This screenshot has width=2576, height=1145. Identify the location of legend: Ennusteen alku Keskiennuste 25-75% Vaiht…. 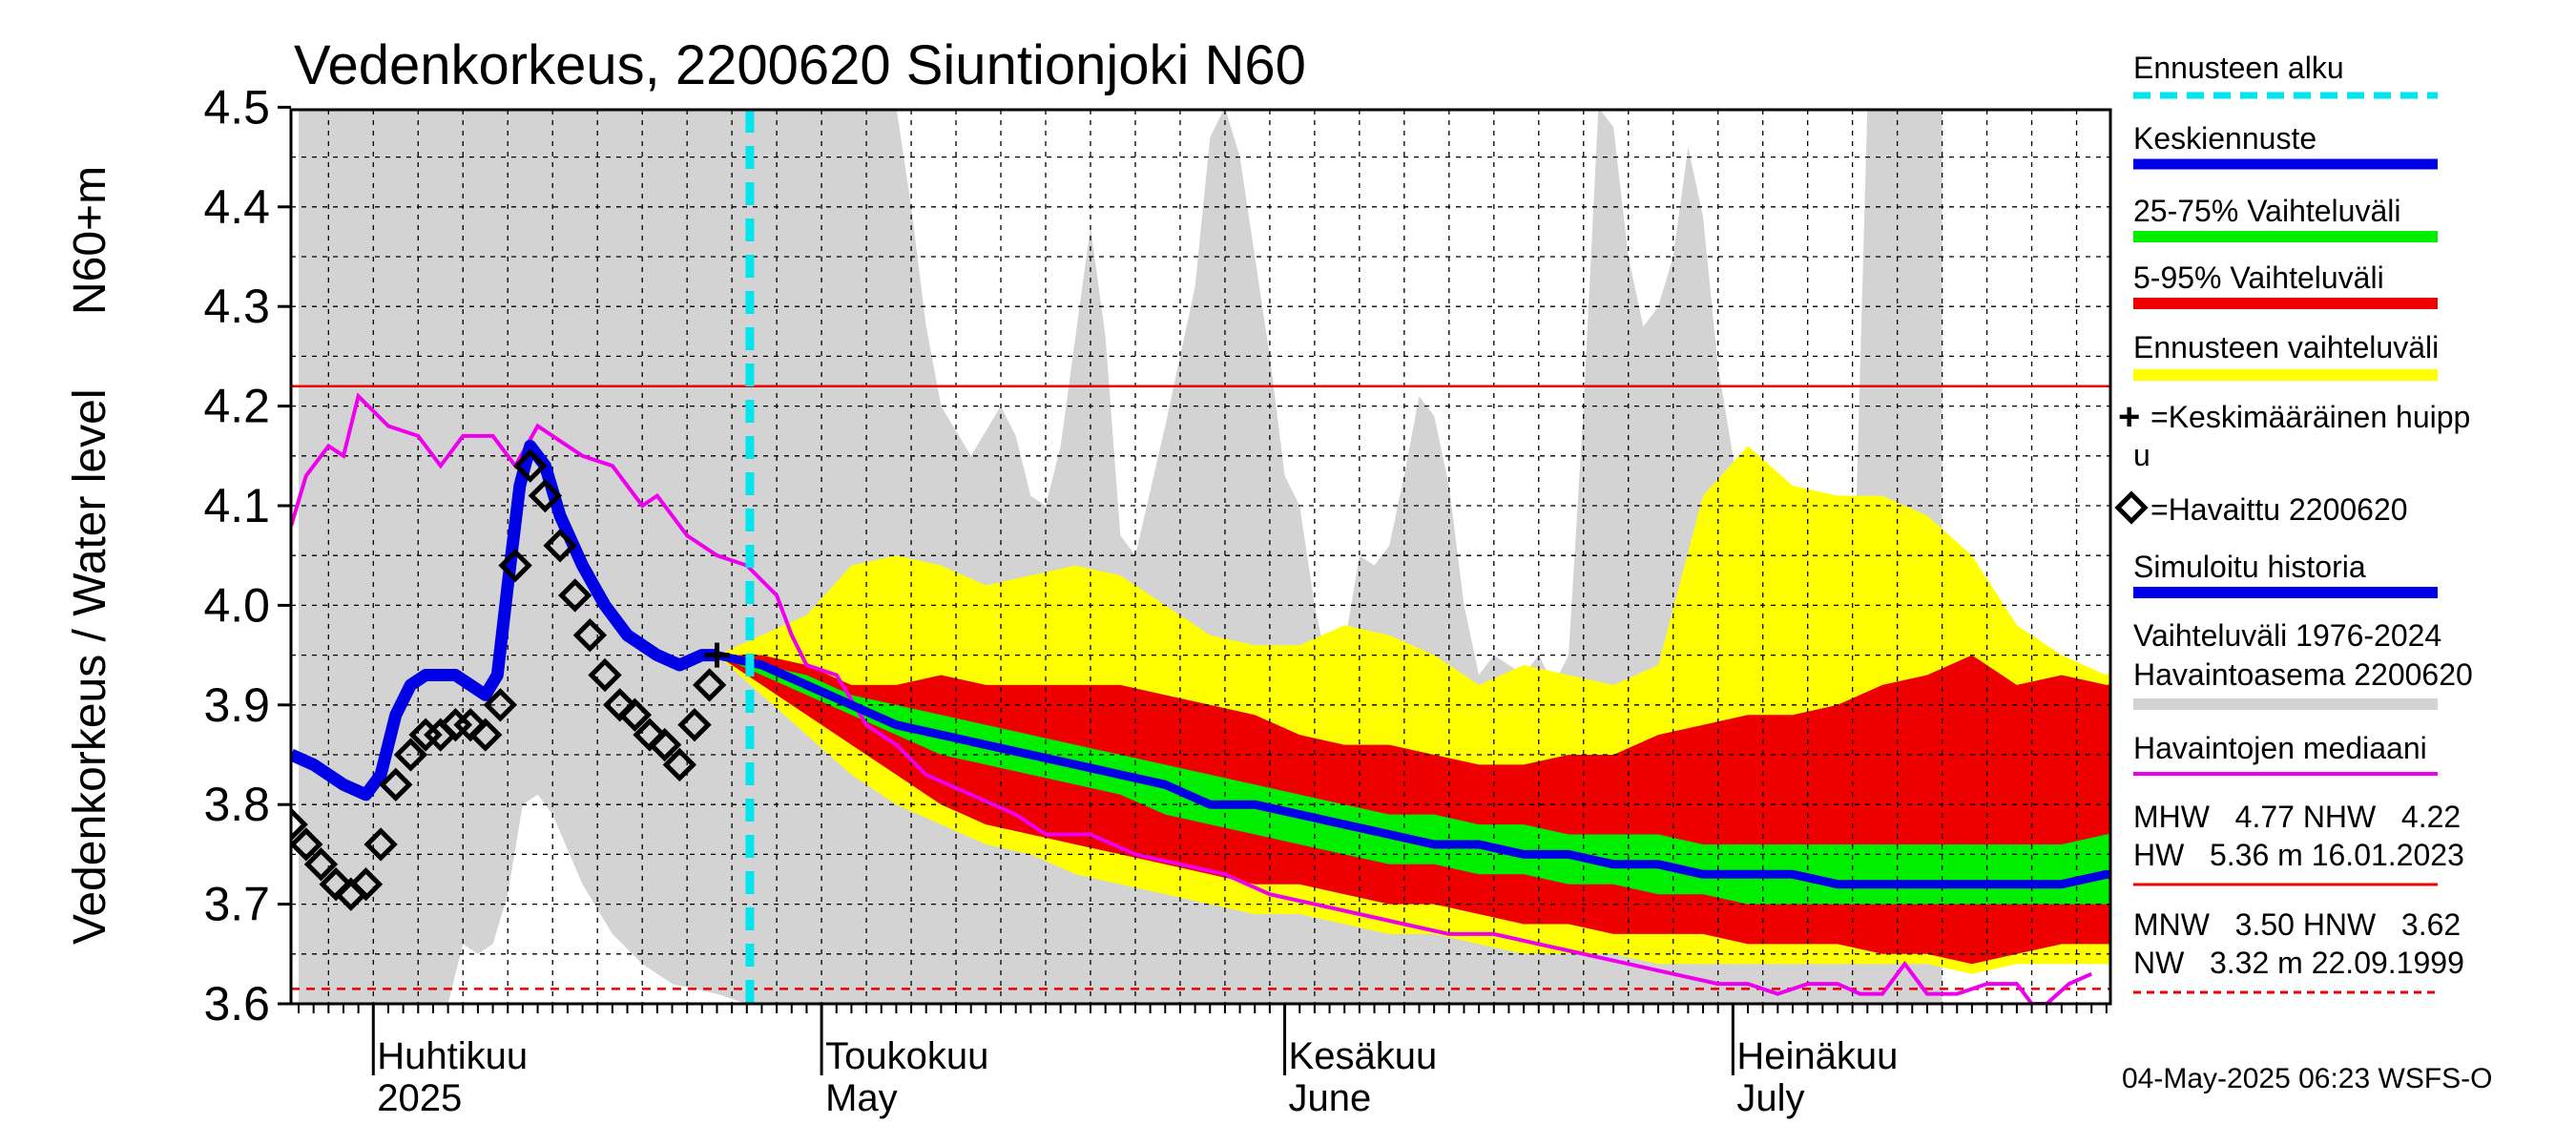
(2293, 522).